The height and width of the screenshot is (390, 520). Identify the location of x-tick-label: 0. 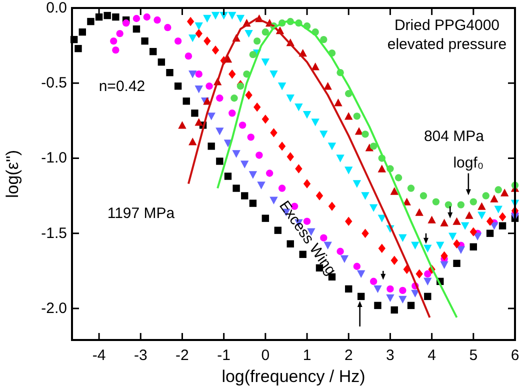
(265, 355).